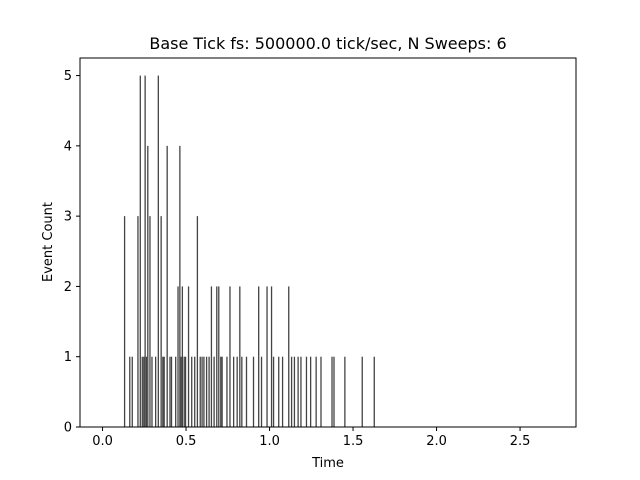 The width and height of the screenshot is (640, 480). I want to click on x-tick-label: 2.0, so click(436, 441).